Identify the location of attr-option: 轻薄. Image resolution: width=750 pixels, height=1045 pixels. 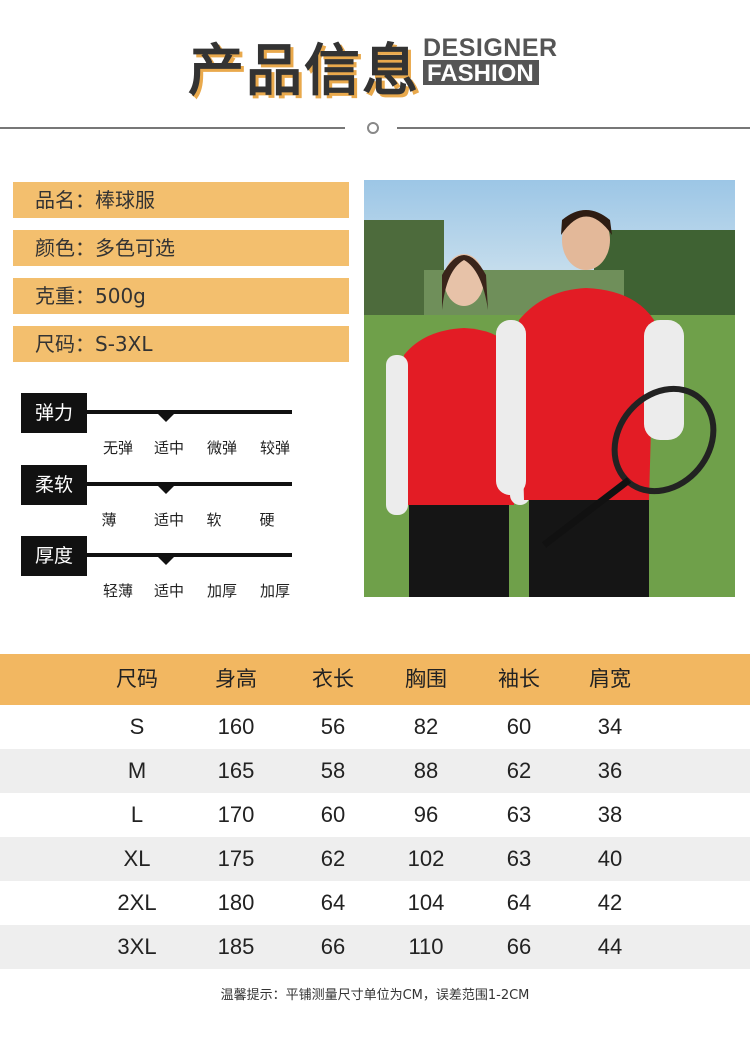
(117, 591).